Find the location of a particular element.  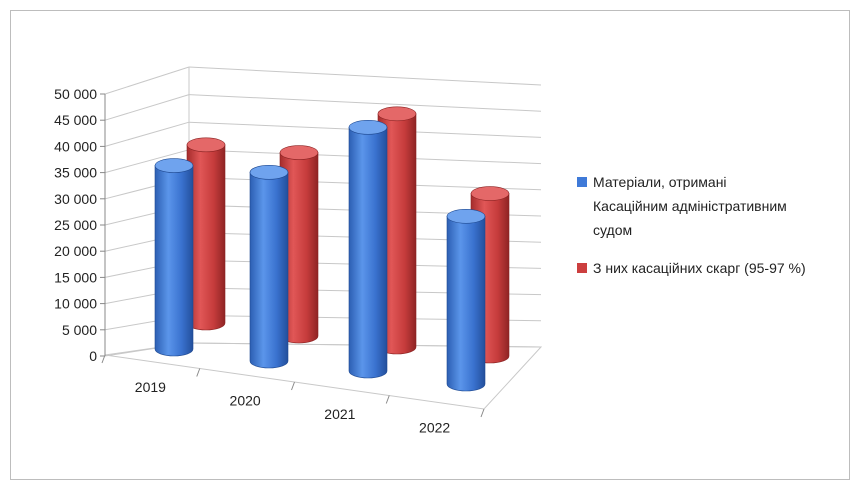

bar-series1-2021 is located at coordinates (368, 249).